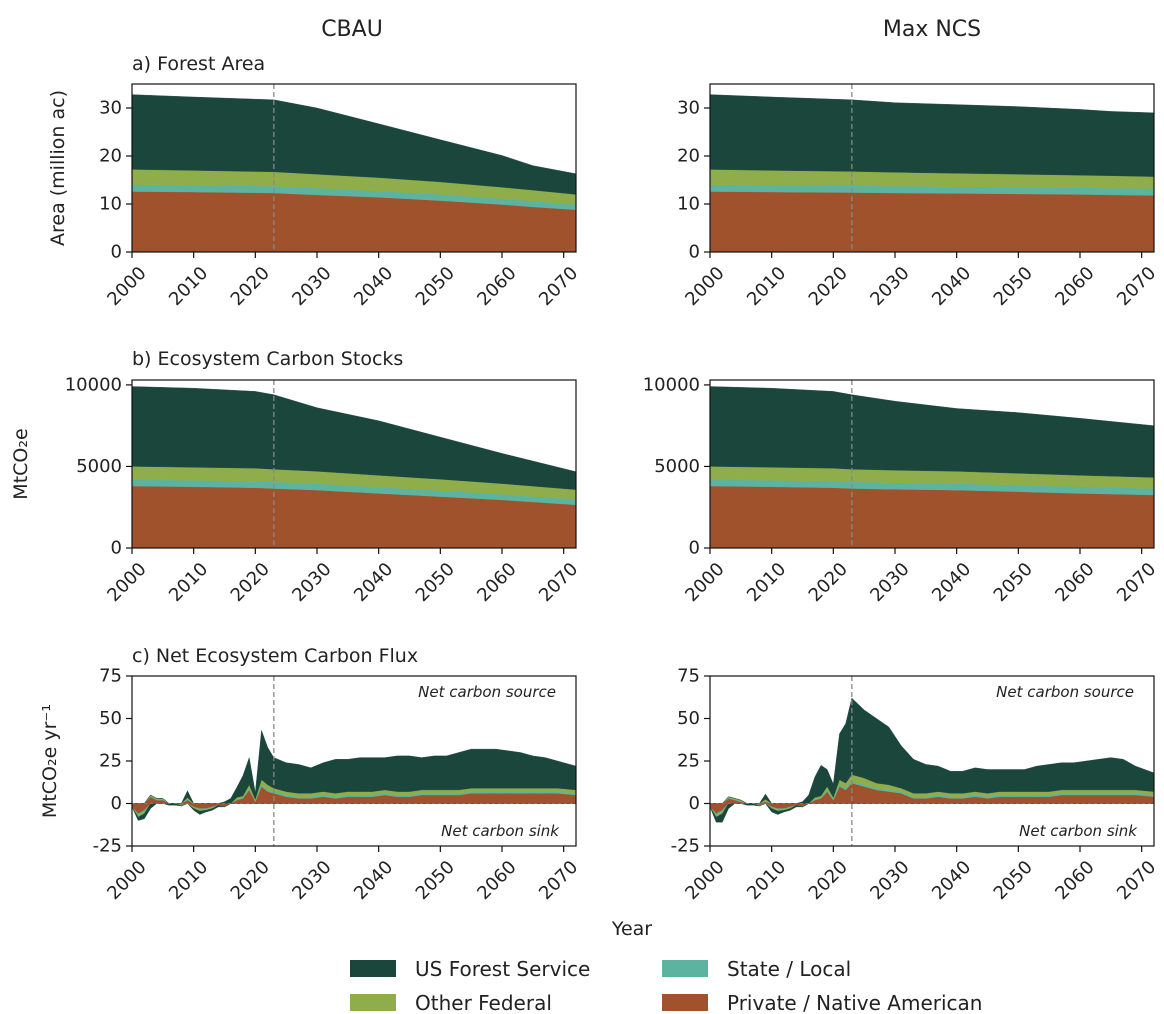  Describe the element at coordinates (631, 929) in the screenshot. I see `x-axis-label: Year` at that location.